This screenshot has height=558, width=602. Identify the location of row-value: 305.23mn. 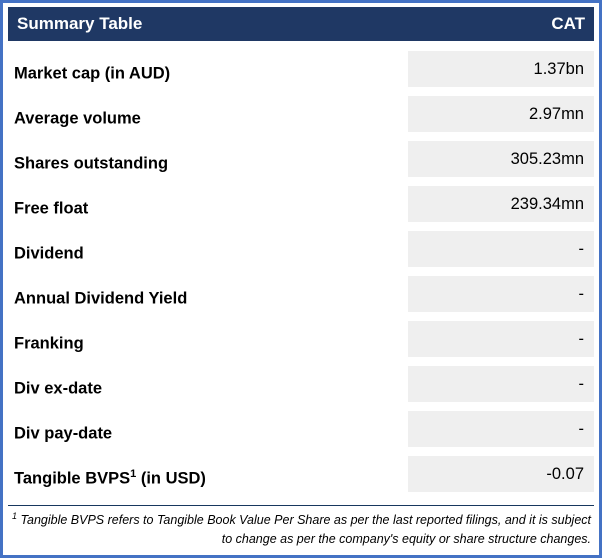
(501, 159).